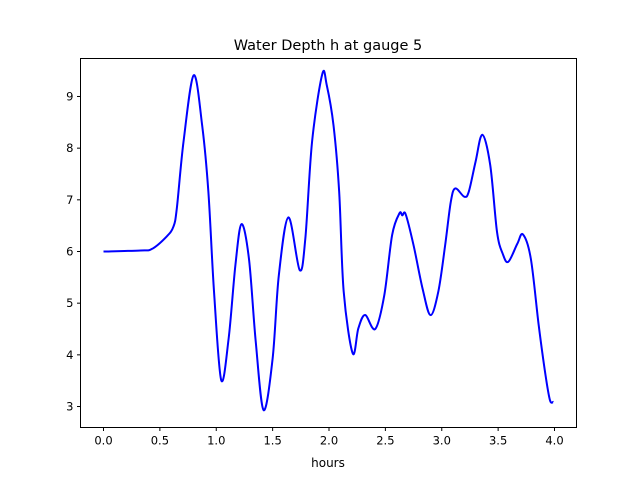 This screenshot has width=640, height=484. What do you see at coordinates (160, 441) in the screenshot?
I see `x-tick-label: 0.5` at bounding box center [160, 441].